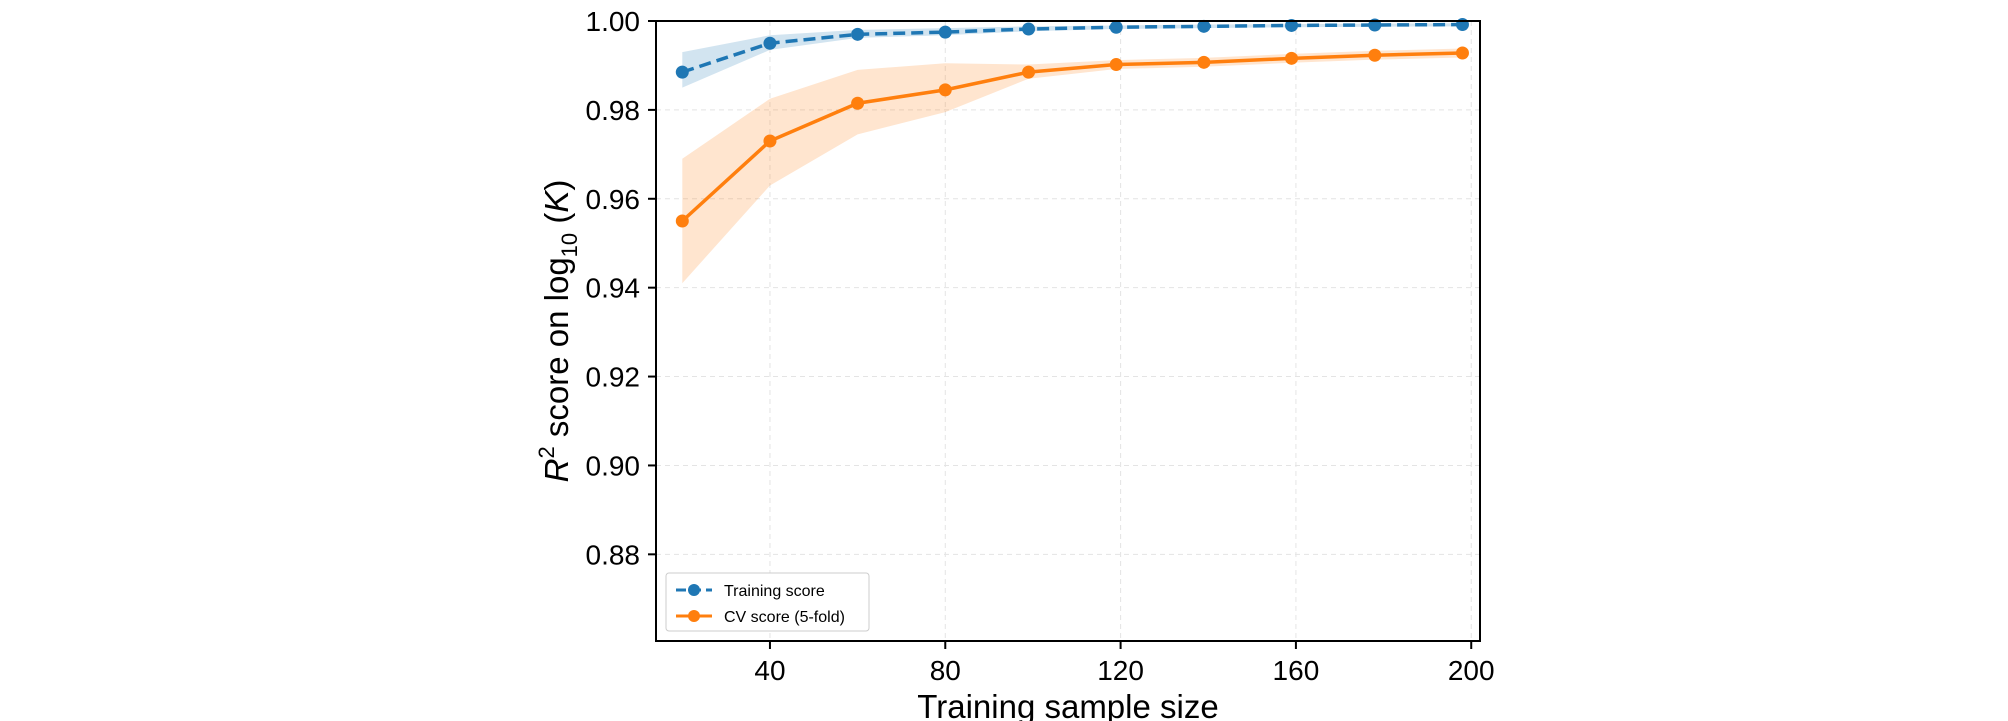 The width and height of the screenshot is (2008, 721). I want to click on x-tick-label: 120, so click(1120, 670).